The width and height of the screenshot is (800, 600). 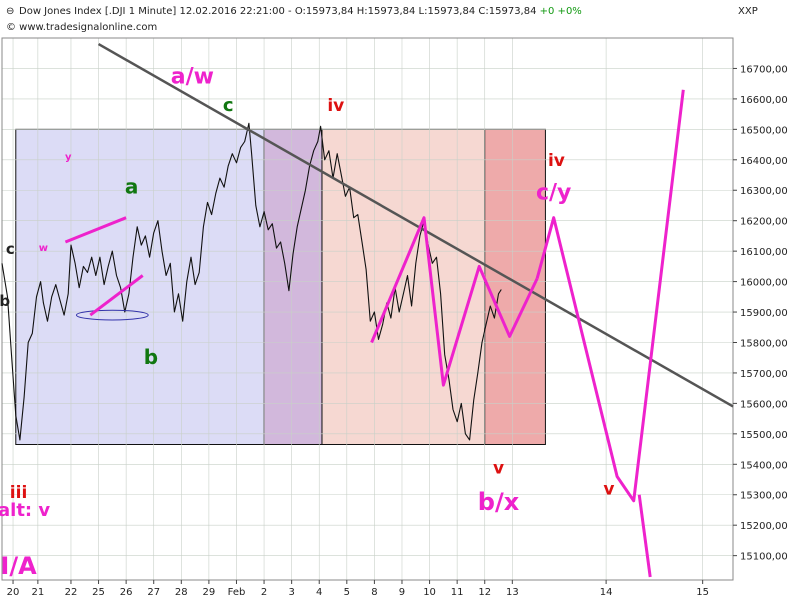 I want to click on x-tick-label: 2, so click(x=264, y=592).